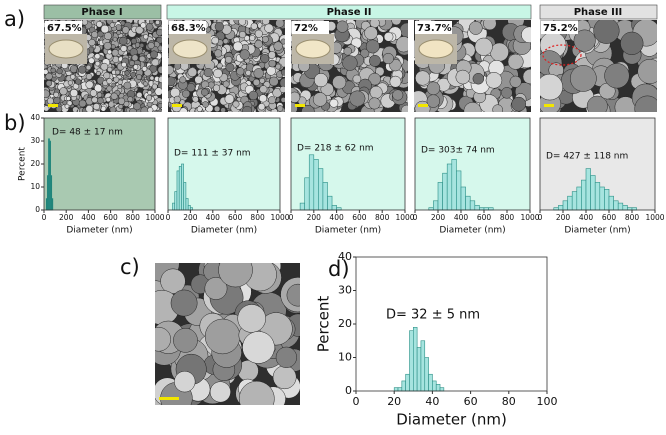 This screenshot has width=666, height=435. Describe the element at coordinates (99, 164) in the screenshot. I see `plot-background` at that location.